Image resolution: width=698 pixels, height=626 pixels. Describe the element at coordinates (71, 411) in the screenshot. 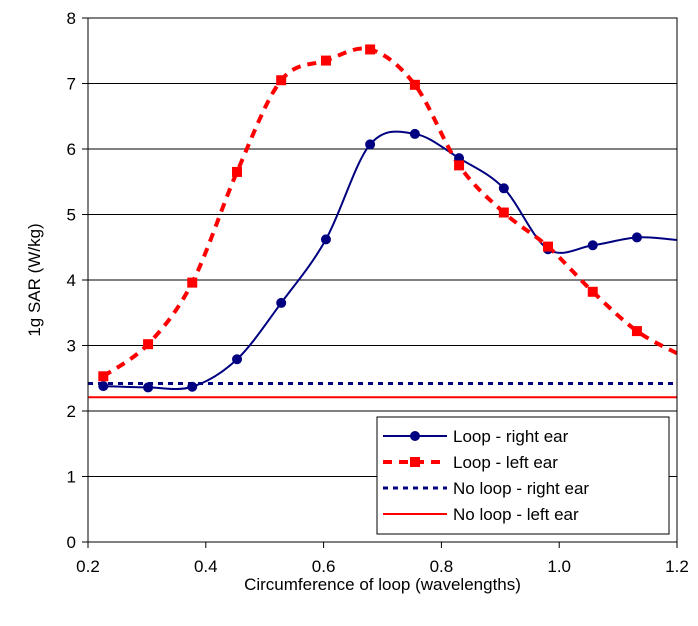

I see `y-tick-label: 2` at that location.